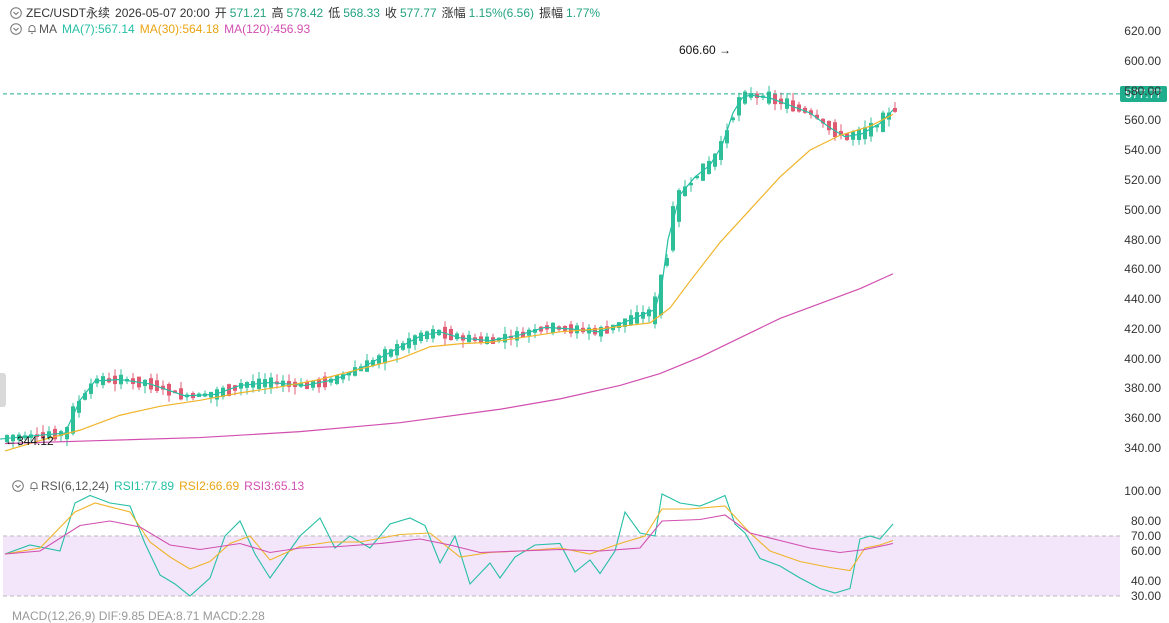 The height and width of the screenshot is (623, 1169). I want to click on ma-title: MA, so click(48, 29).